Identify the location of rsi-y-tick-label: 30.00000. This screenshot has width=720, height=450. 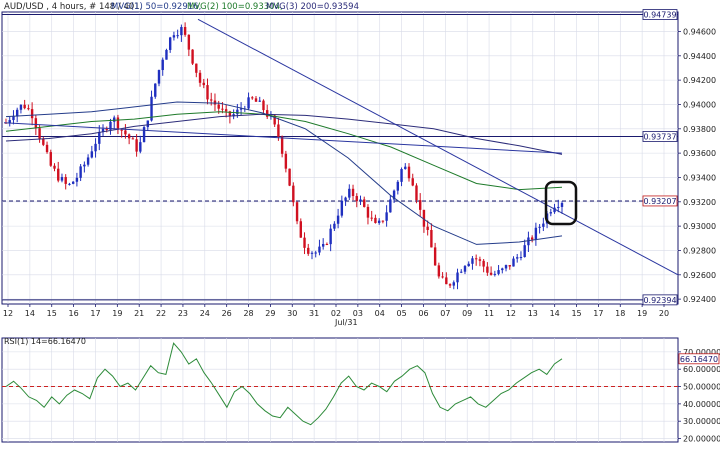
(701, 421).